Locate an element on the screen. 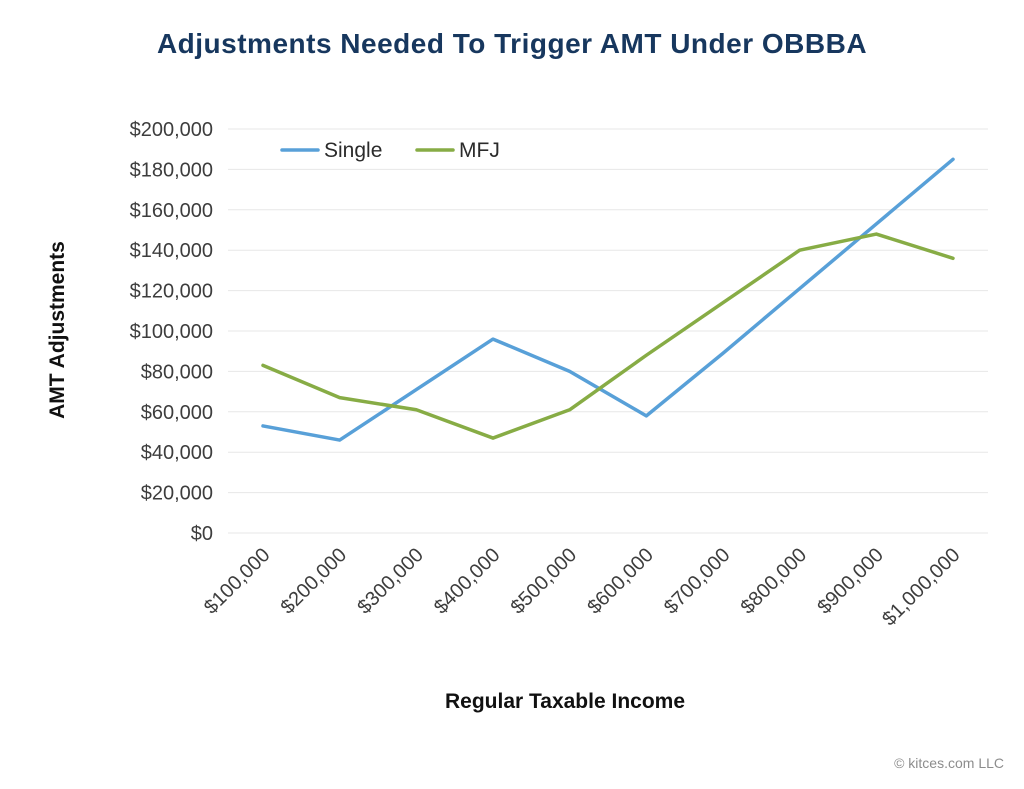  x-tick-label: $300,000 is located at coordinates (390, 581).